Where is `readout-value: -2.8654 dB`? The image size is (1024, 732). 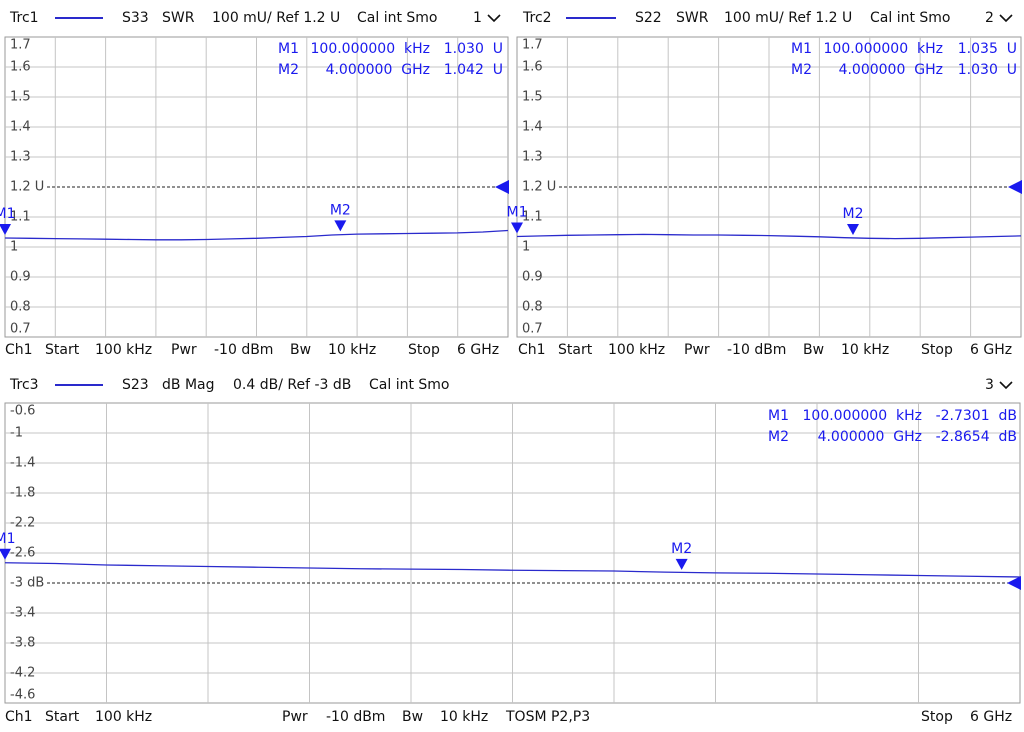 readout-value: -2.8654 dB is located at coordinates (976, 437).